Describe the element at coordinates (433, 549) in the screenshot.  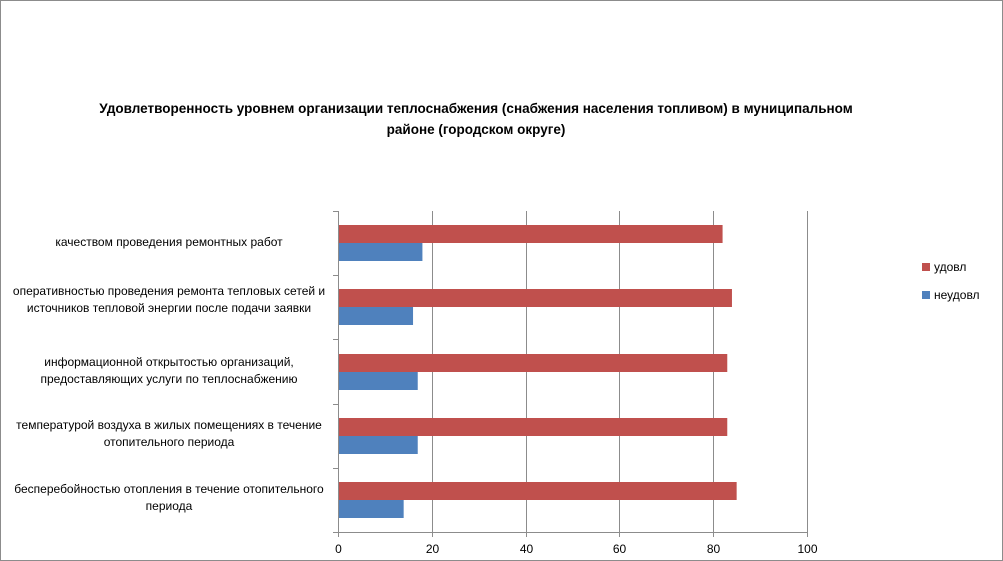
I see `x-tick-label: 20` at that location.